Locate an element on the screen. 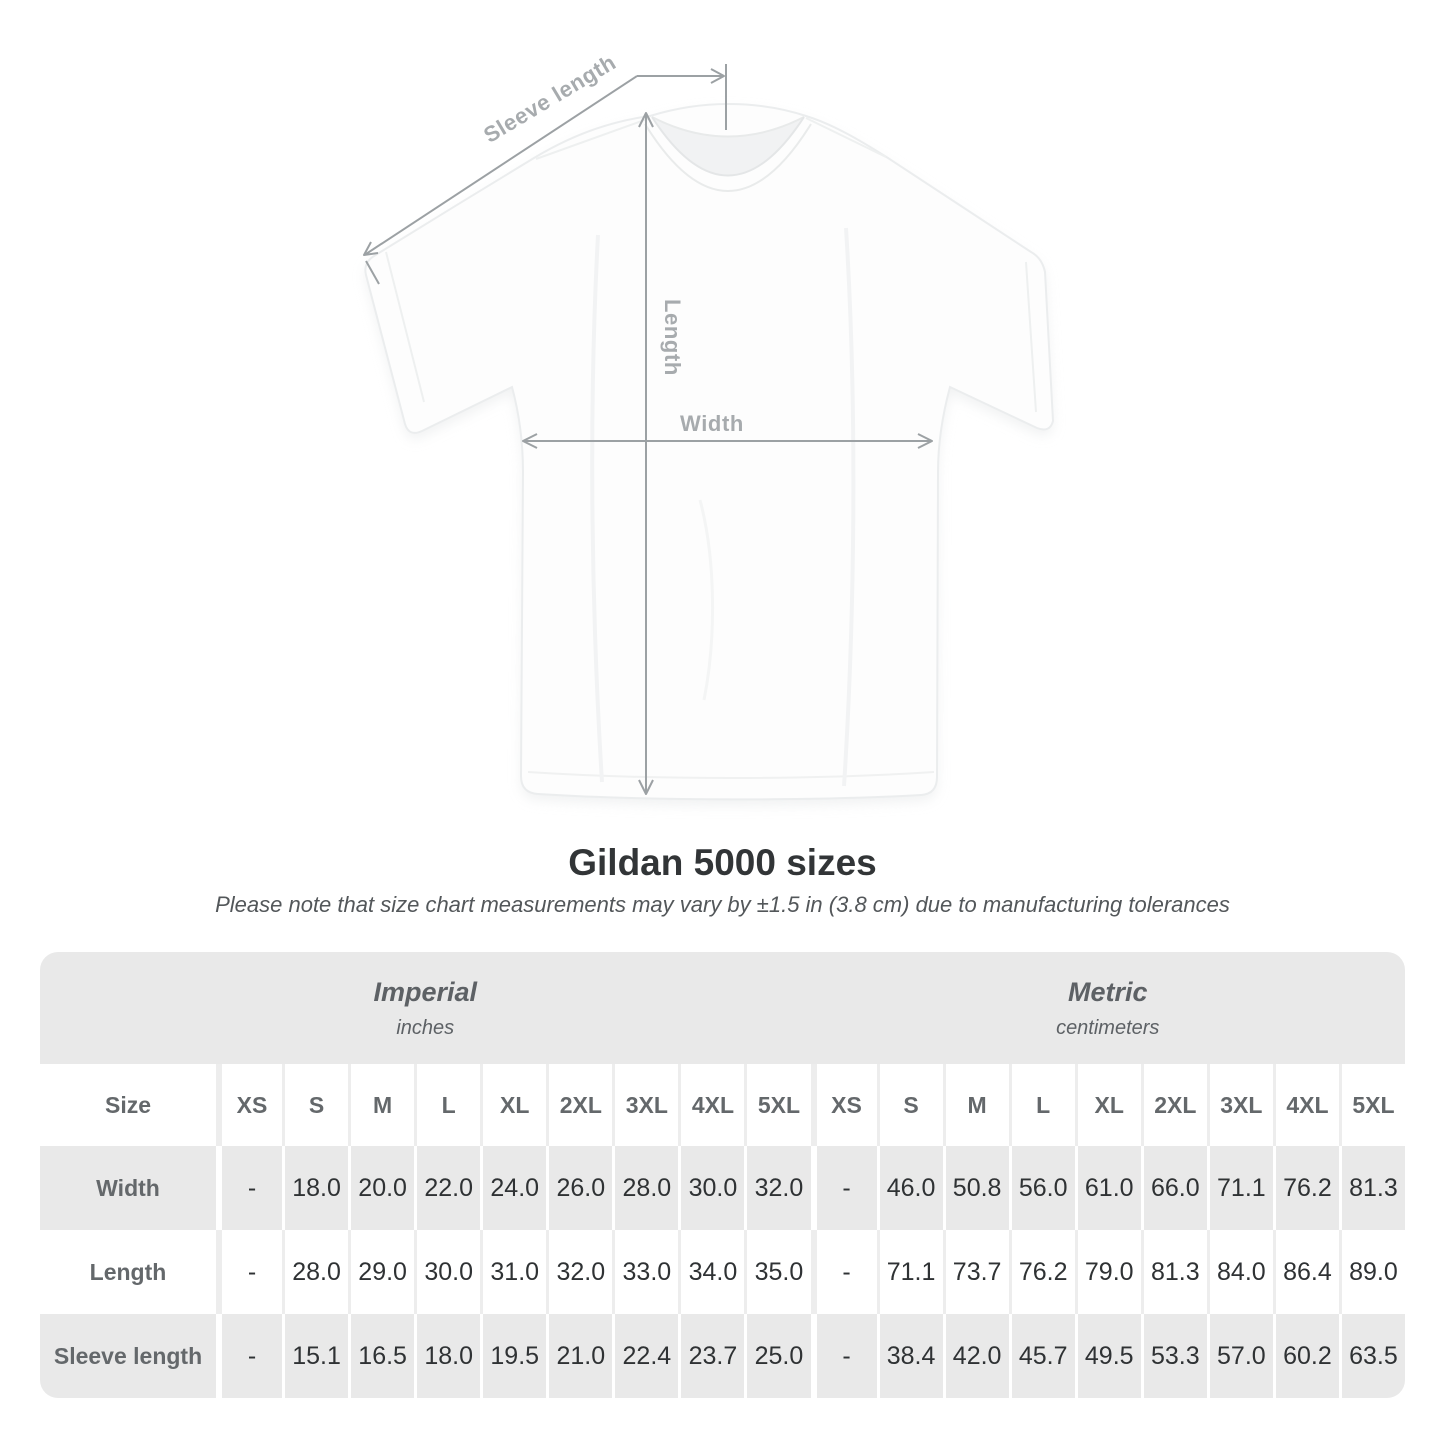 Image resolution: width=1445 pixels, height=1445 pixels. table-cell: 31.0 is located at coordinates (513, 1272).